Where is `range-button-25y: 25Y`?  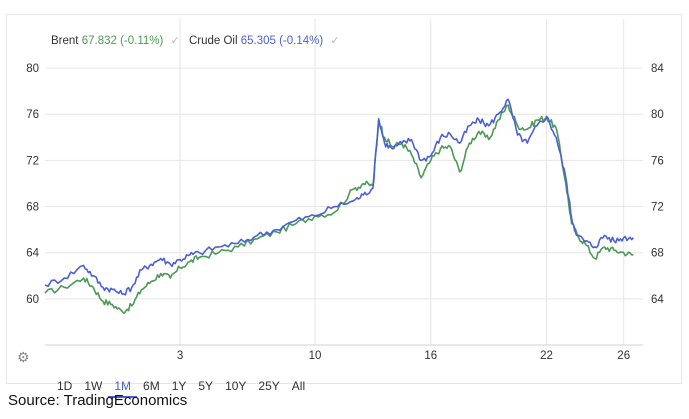
range-button-25y: 25Y is located at coordinates (269, 386).